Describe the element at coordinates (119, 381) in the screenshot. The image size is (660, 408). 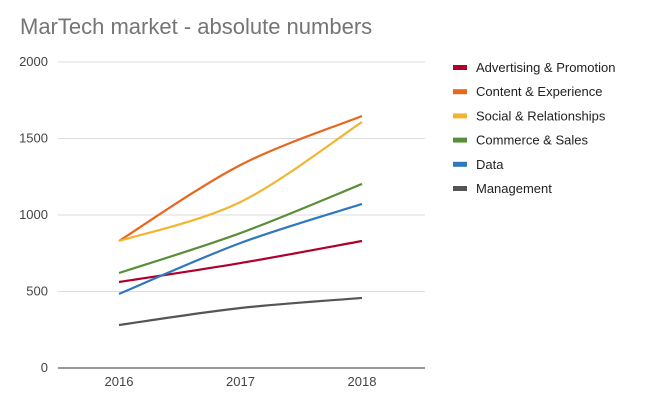
I see `x-tick-label: 2016` at that location.